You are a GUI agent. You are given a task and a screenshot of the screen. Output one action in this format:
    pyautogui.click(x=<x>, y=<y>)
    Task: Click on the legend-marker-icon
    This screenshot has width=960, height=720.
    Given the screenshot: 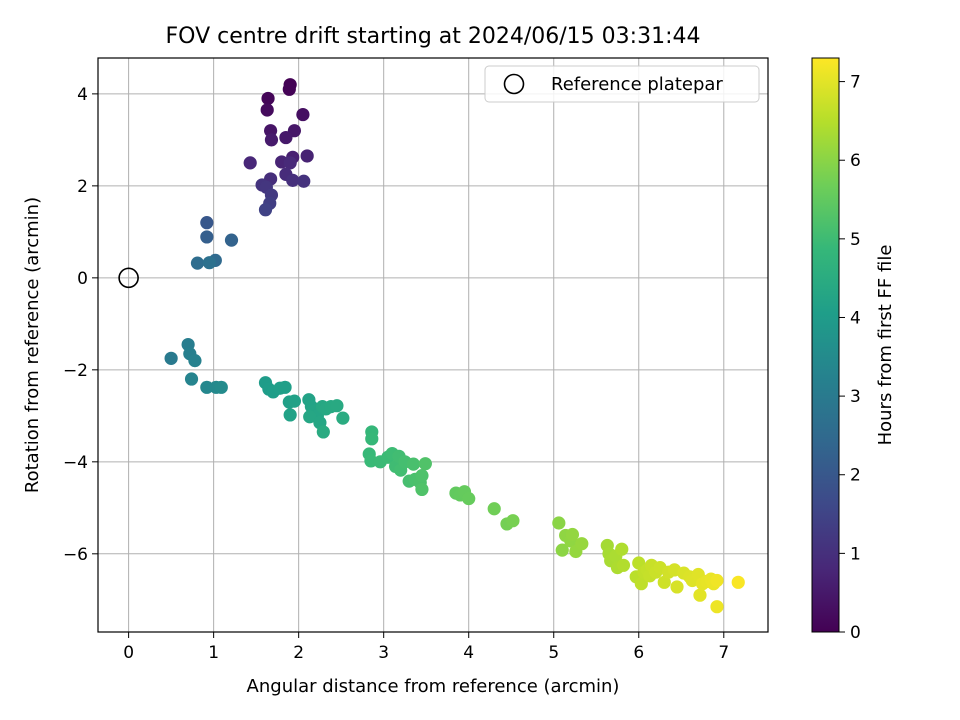 What is the action you would take?
    pyautogui.click(x=514, y=84)
    